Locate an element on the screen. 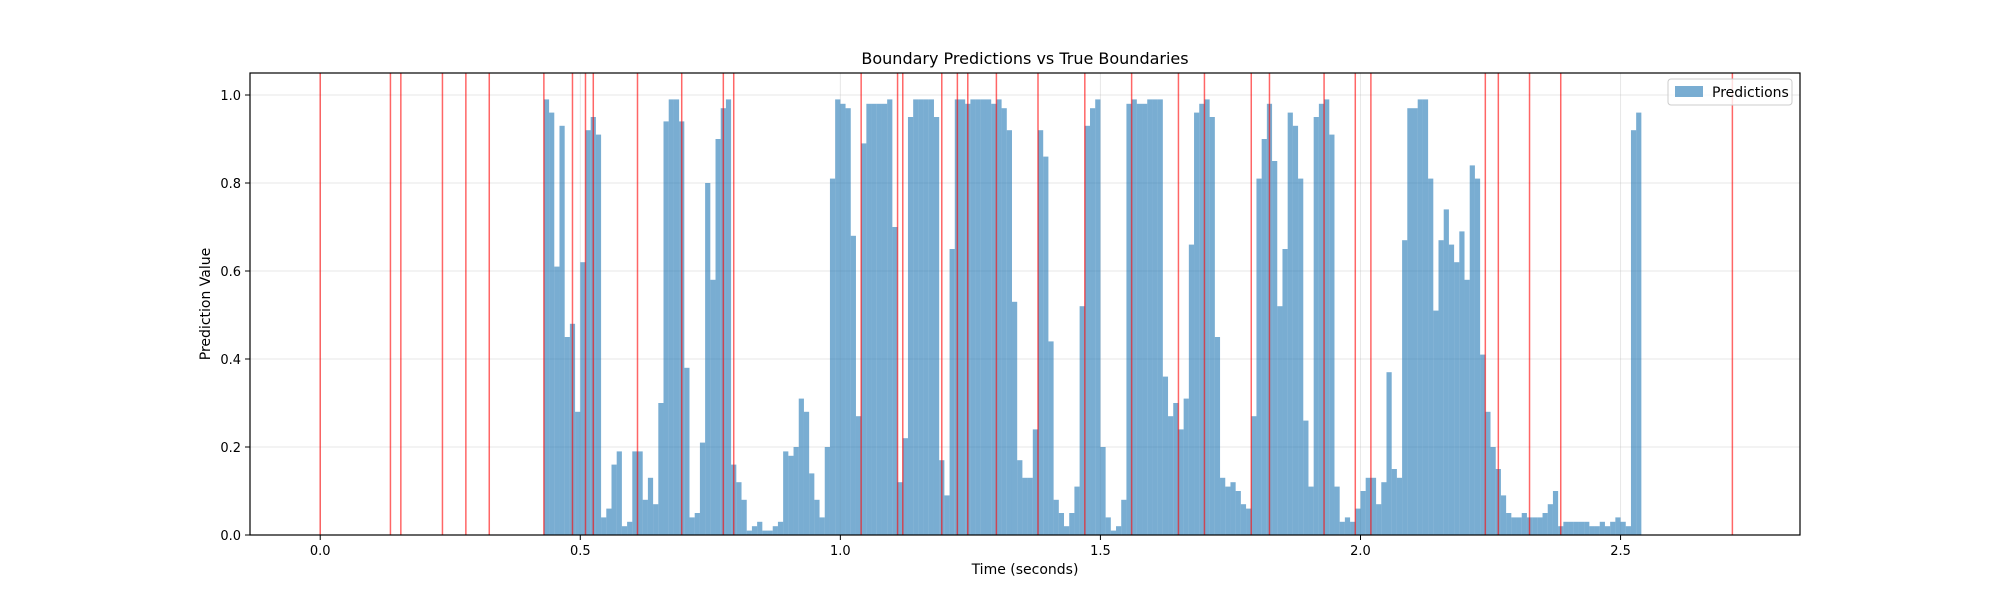 The width and height of the screenshot is (2000, 600). y-tick-label: 0.8 is located at coordinates (230, 184).